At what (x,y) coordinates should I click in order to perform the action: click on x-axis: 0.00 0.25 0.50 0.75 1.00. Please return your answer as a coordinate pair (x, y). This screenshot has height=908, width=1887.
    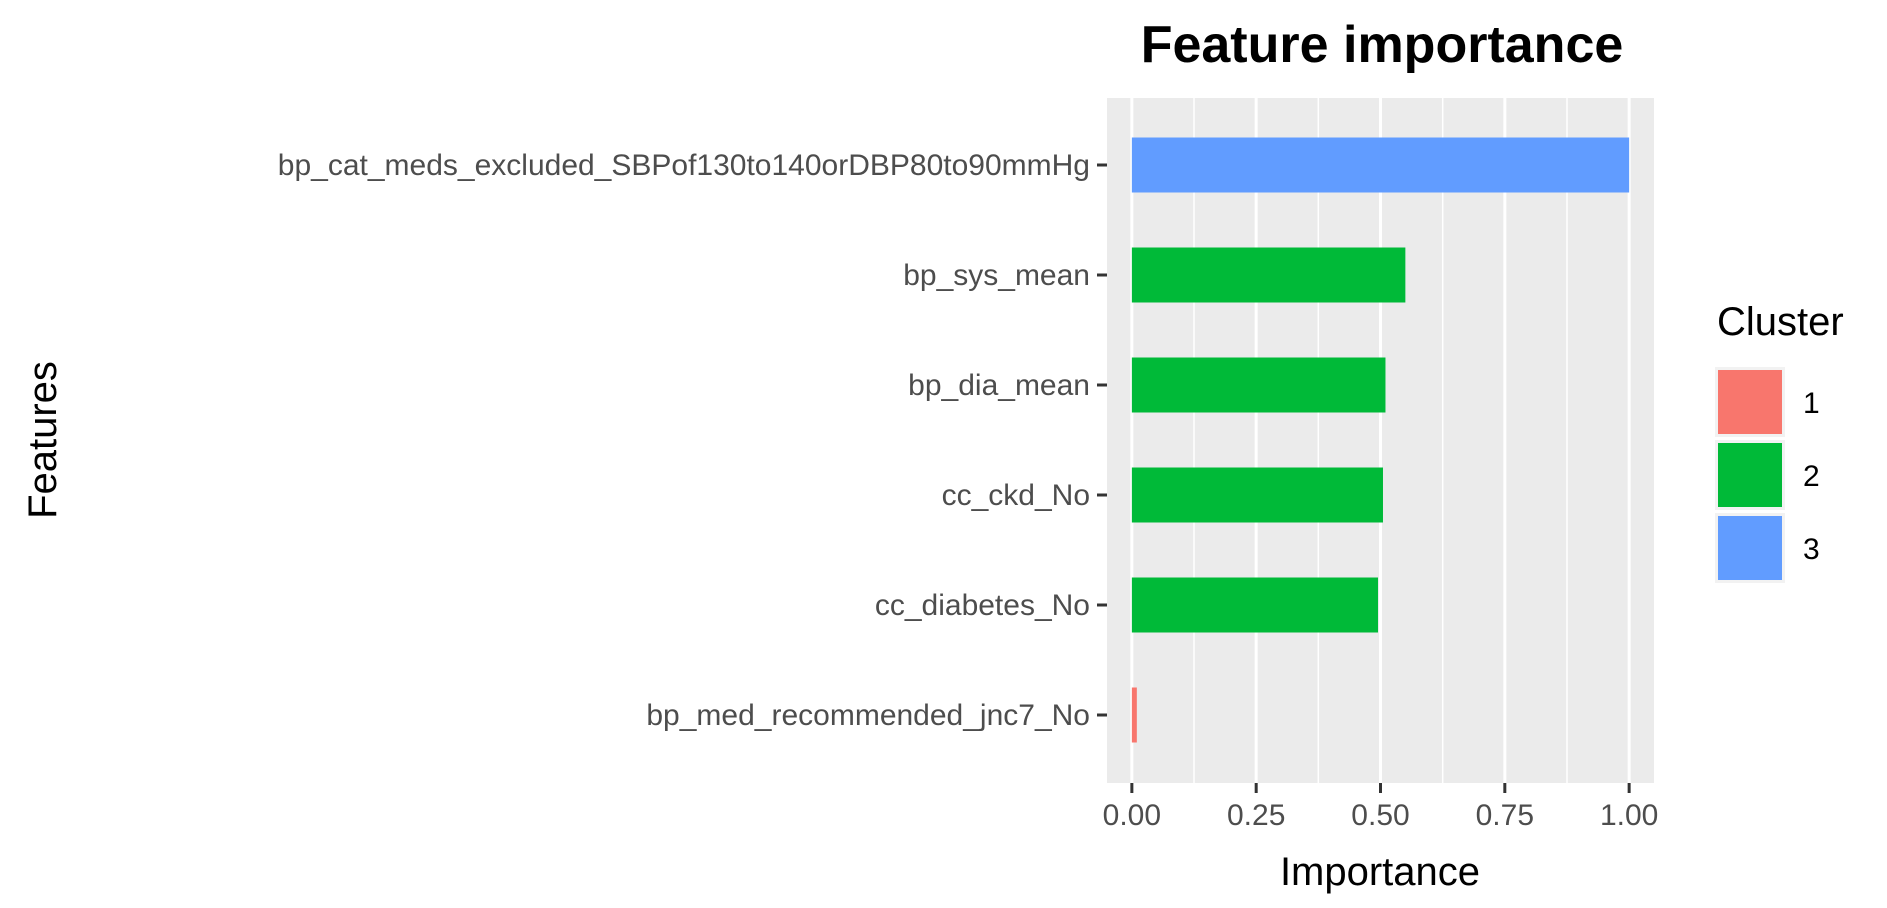
    Looking at the image, I should click on (1380, 807).